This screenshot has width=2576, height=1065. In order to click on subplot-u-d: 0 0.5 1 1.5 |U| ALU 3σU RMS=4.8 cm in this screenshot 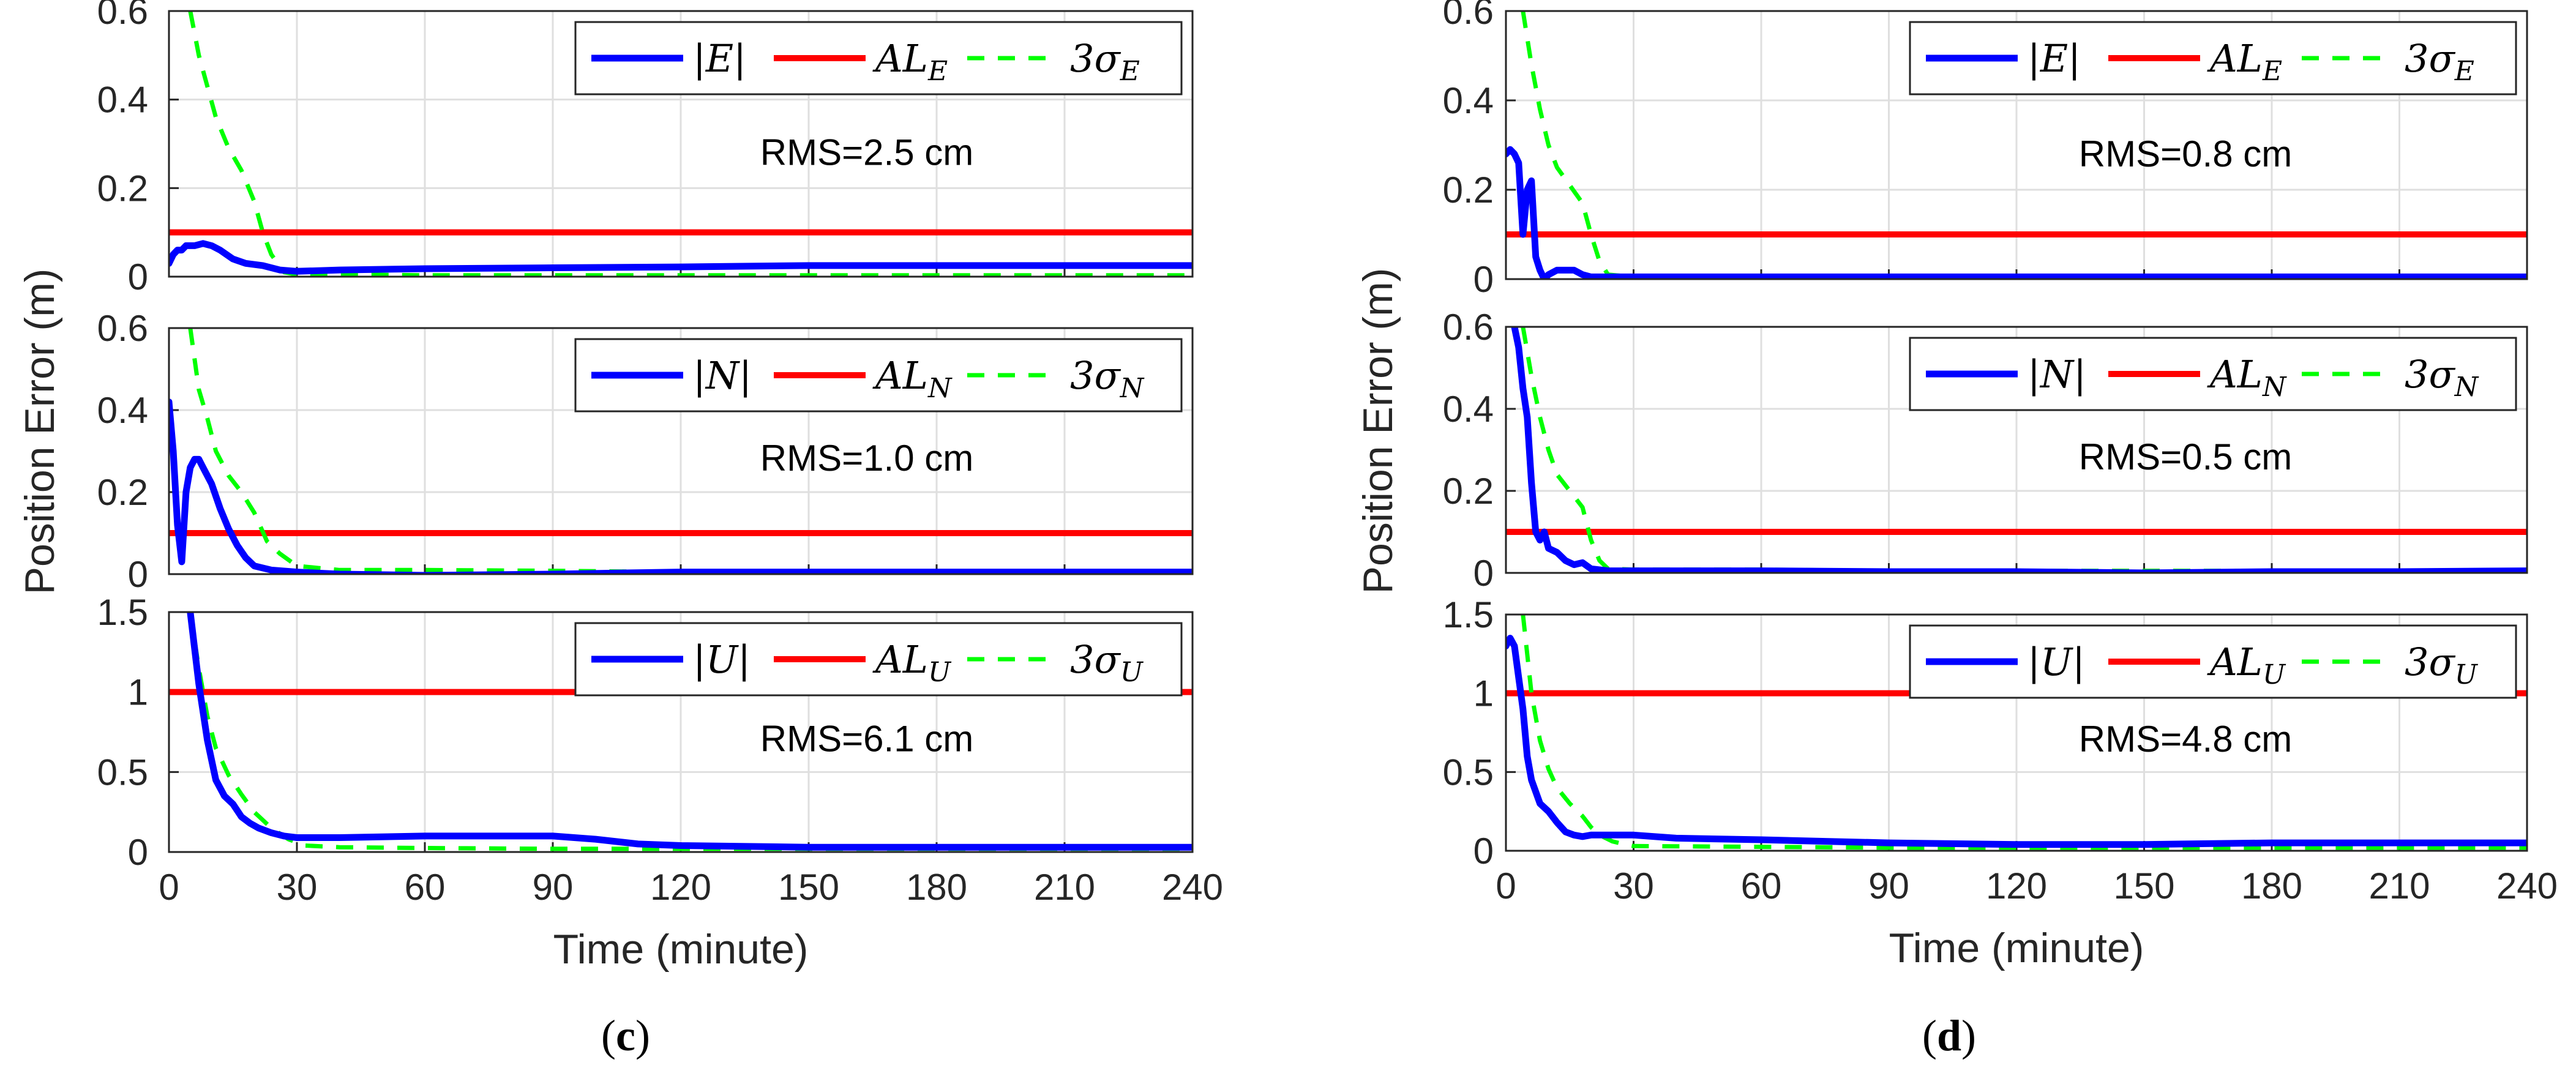, I will do `click(1985, 733)`.